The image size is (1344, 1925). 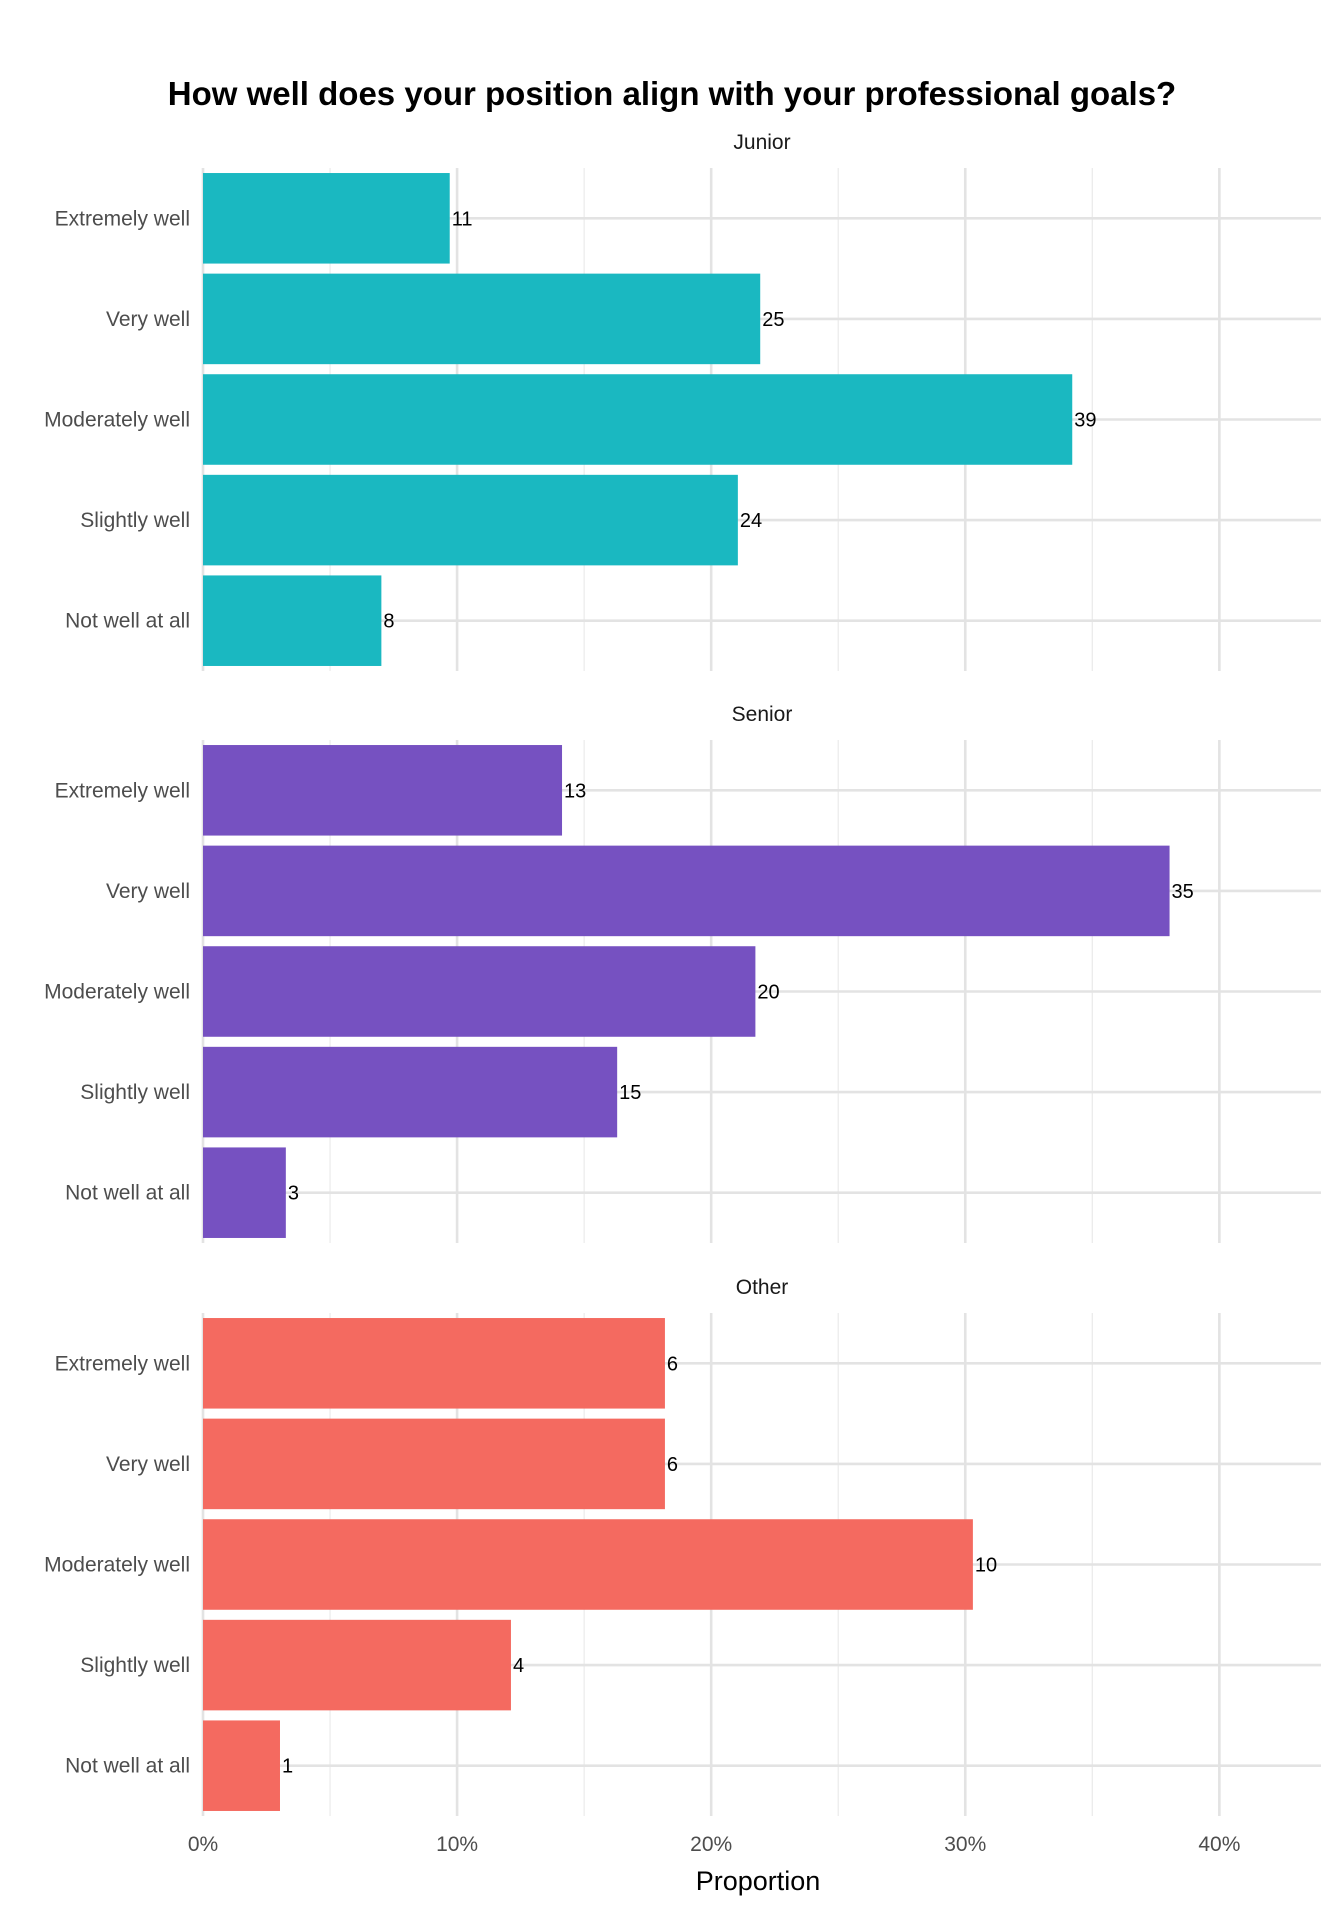 I want to click on x-axis: 0% 10% 20% 30% 40%, so click(x=714, y=1844).